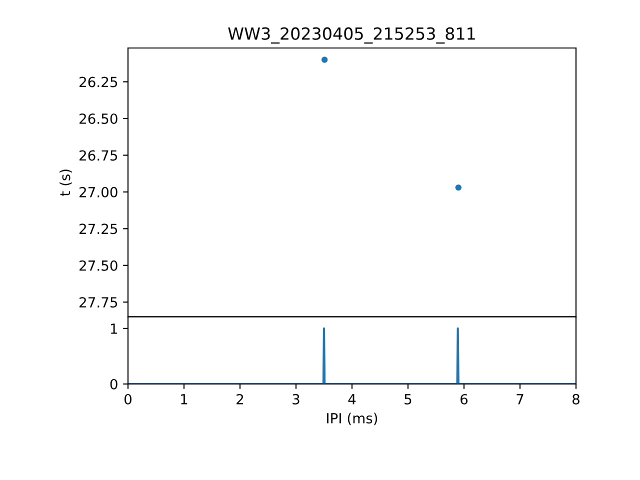 The height and width of the screenshot is (480, 640). What do you see at coordinates (113, 329) in the screenshot?
I see `y-tick-label: 1` at bounding box center [113, 329].